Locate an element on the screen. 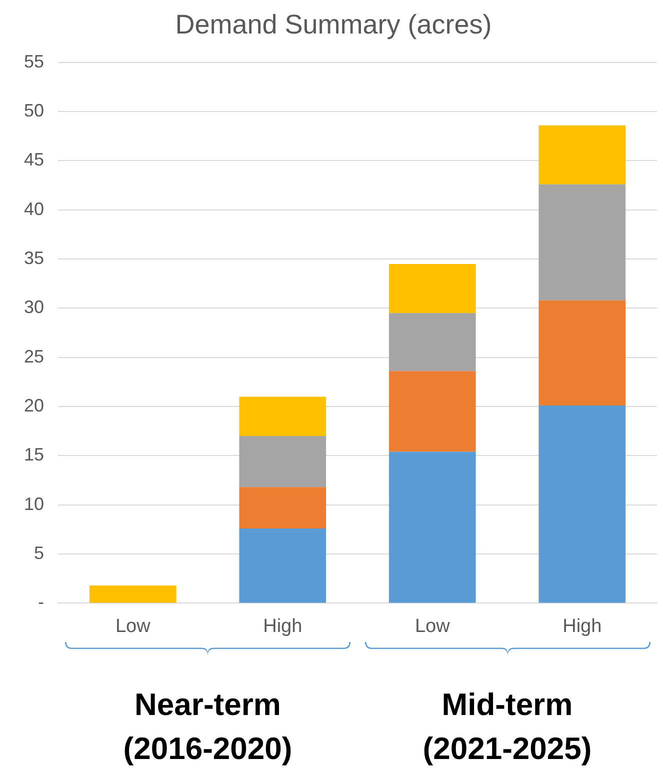  y-tick-label: 35 is located at coordinates (34, 258).